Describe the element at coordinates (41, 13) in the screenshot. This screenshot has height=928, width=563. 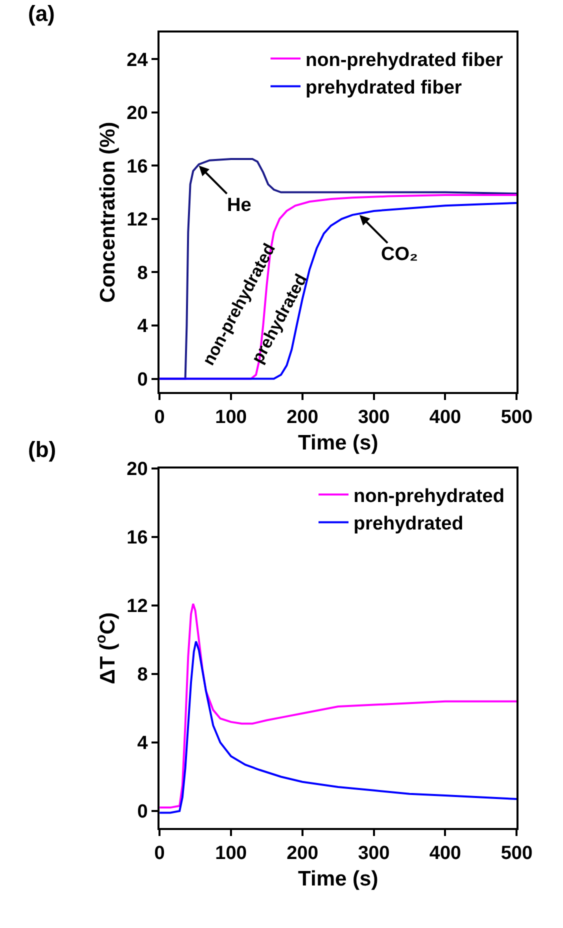
I see `chart-title: (a)` at that location.